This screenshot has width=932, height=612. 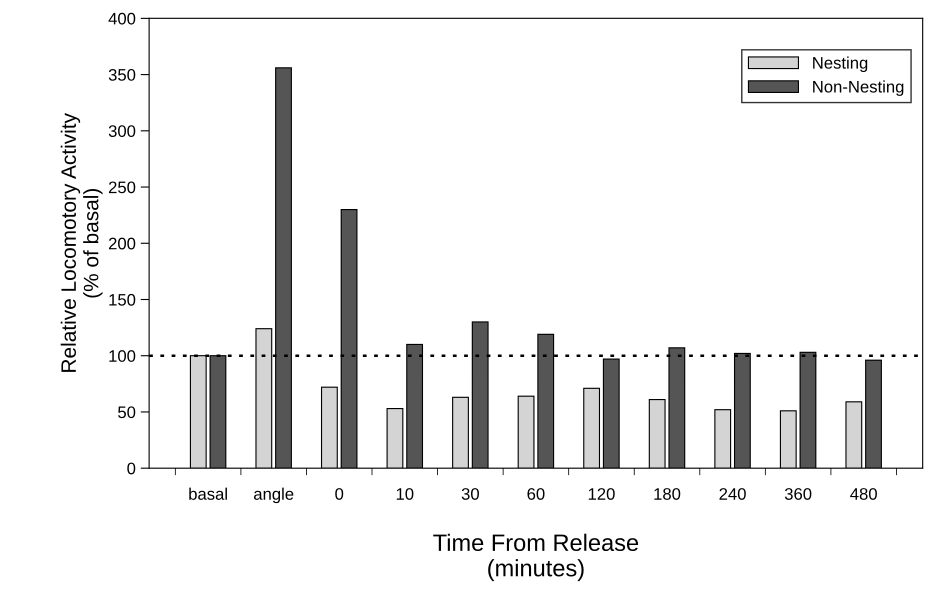 I want to click on x-tick-label: 60, so click(x=536, y=494).